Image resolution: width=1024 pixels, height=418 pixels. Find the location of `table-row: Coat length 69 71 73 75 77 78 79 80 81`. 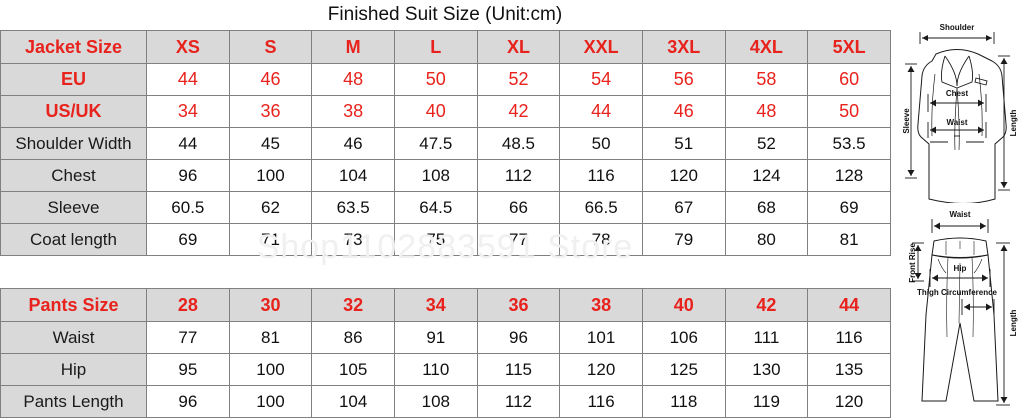

table-row: Coat length 69 71 73 75 77 78 79 80 81 is located at coordinates (445, 239).